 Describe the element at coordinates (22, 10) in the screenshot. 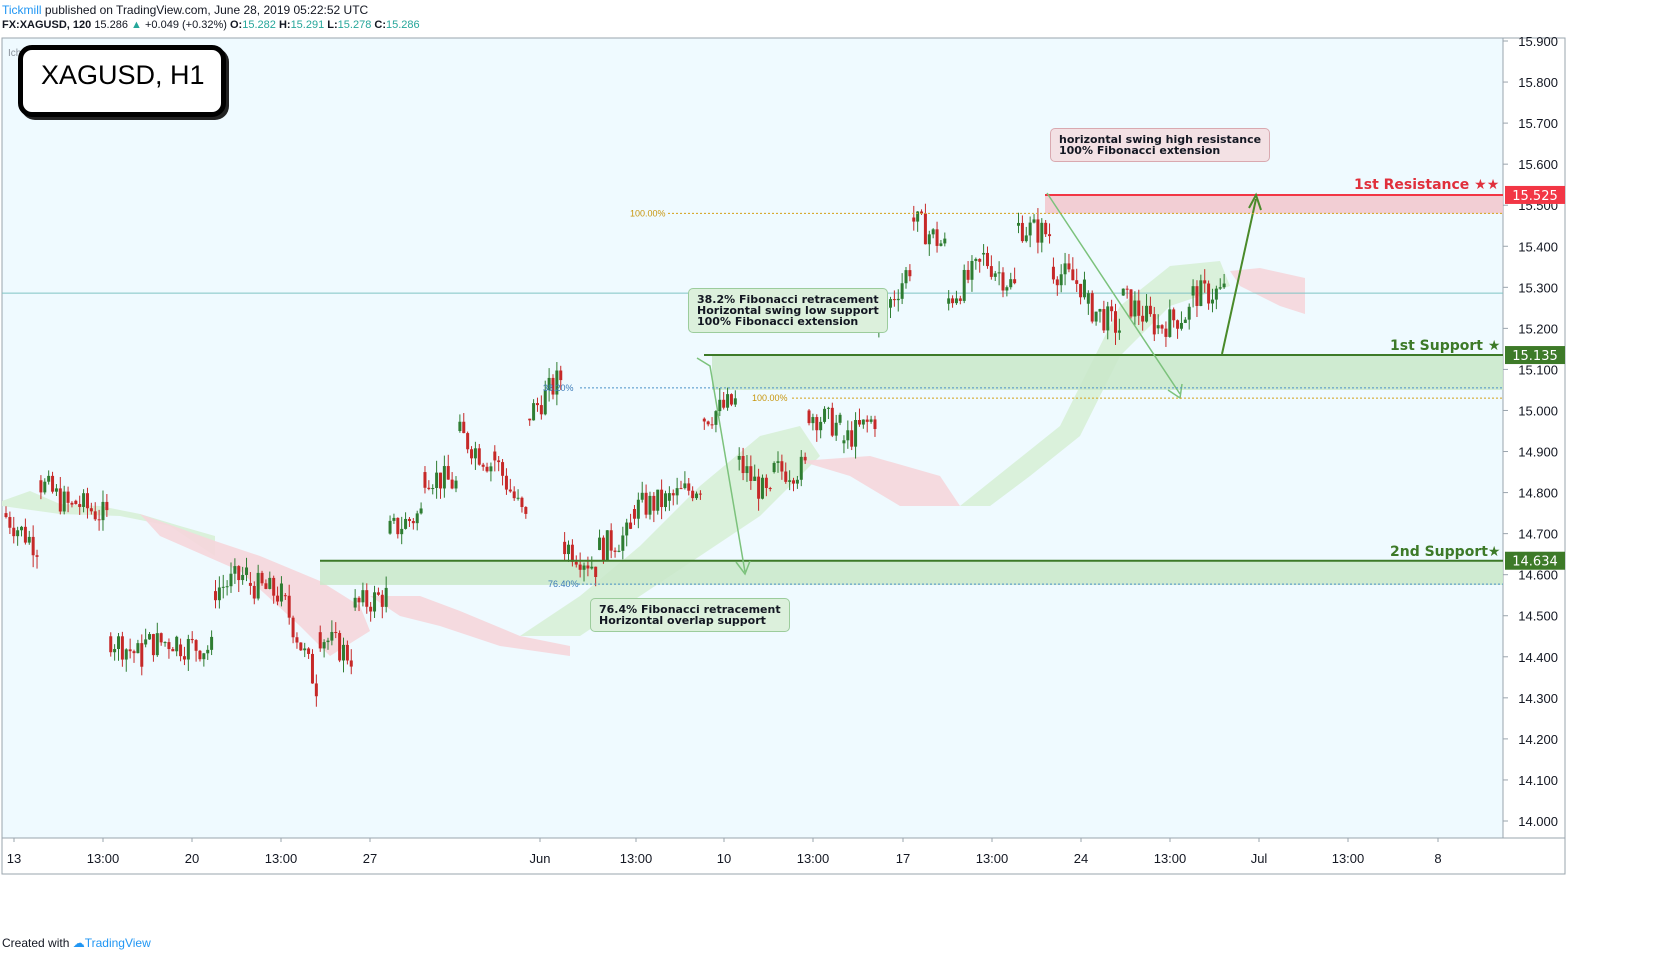

I see `publisher-link: Tickmill` at that location.